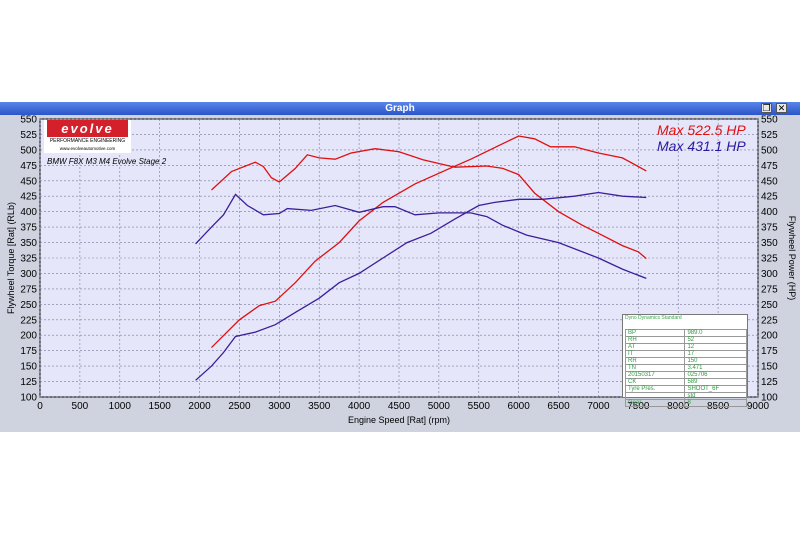 The width and height of the screenshot is (800, 533). I want to click on max-blue-label: Max 431.1 HP, so click(701, 146).